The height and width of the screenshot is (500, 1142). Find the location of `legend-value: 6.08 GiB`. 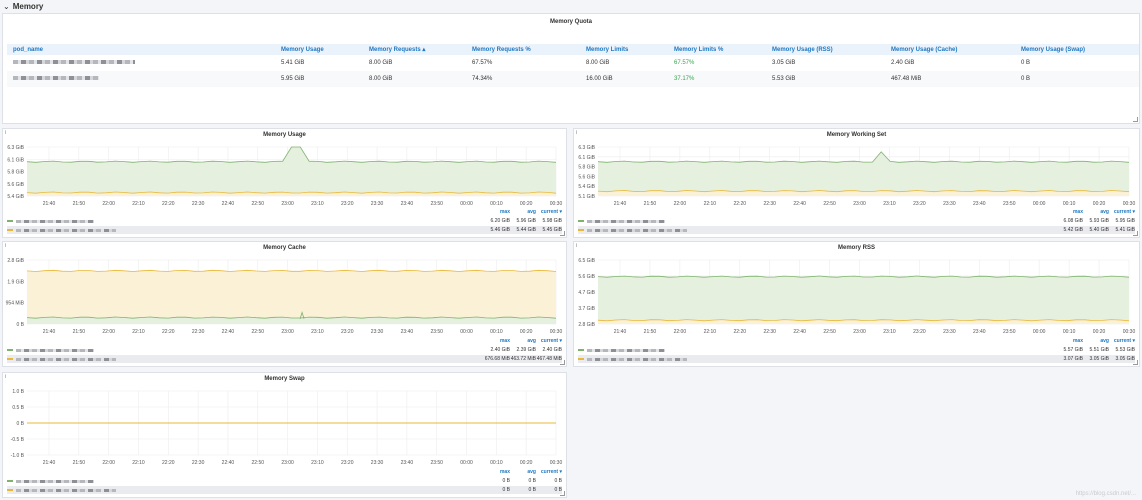

legend-value: 6.08 GiB is located at coordinates (1073, 221).